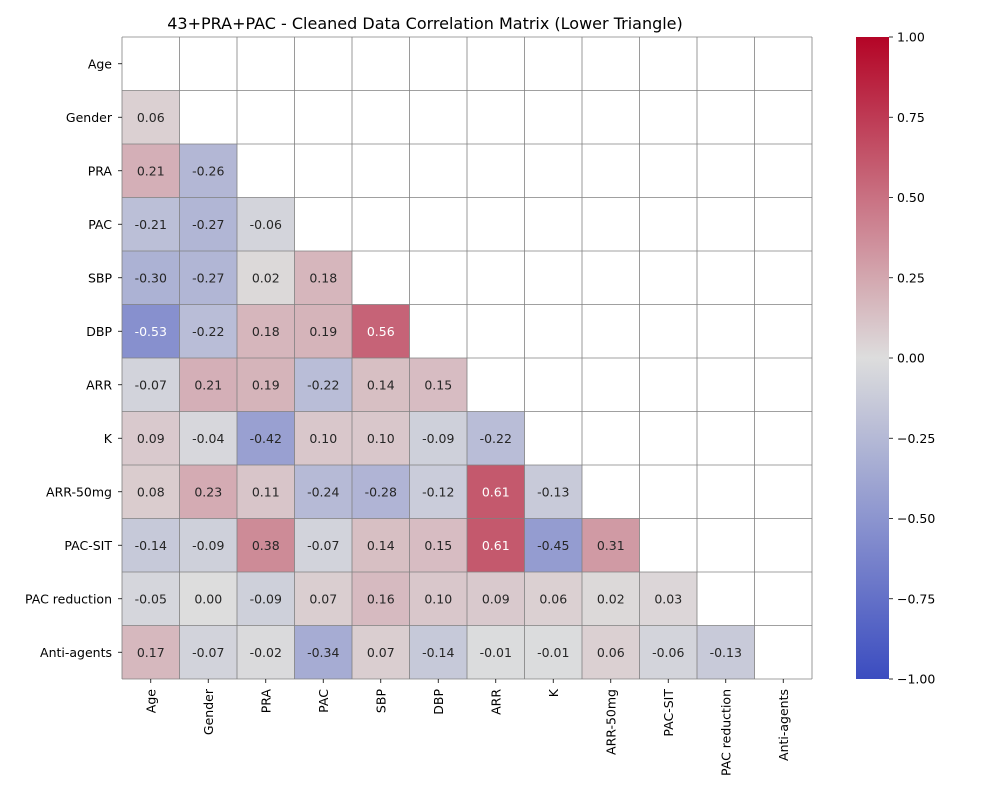 The height and width of the screenshot is (800, 1000). What do you see at coordinates (553, 545) in the screenshot?
I see `cell-value-label: -0.45` at bounding box center [553, 545].